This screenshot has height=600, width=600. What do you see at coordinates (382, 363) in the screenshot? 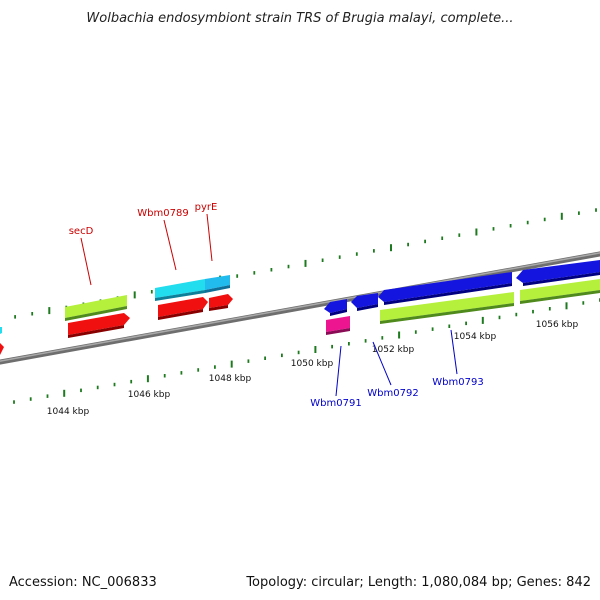
I see `leader-Wbm0792` at bounding box center [382, 363].